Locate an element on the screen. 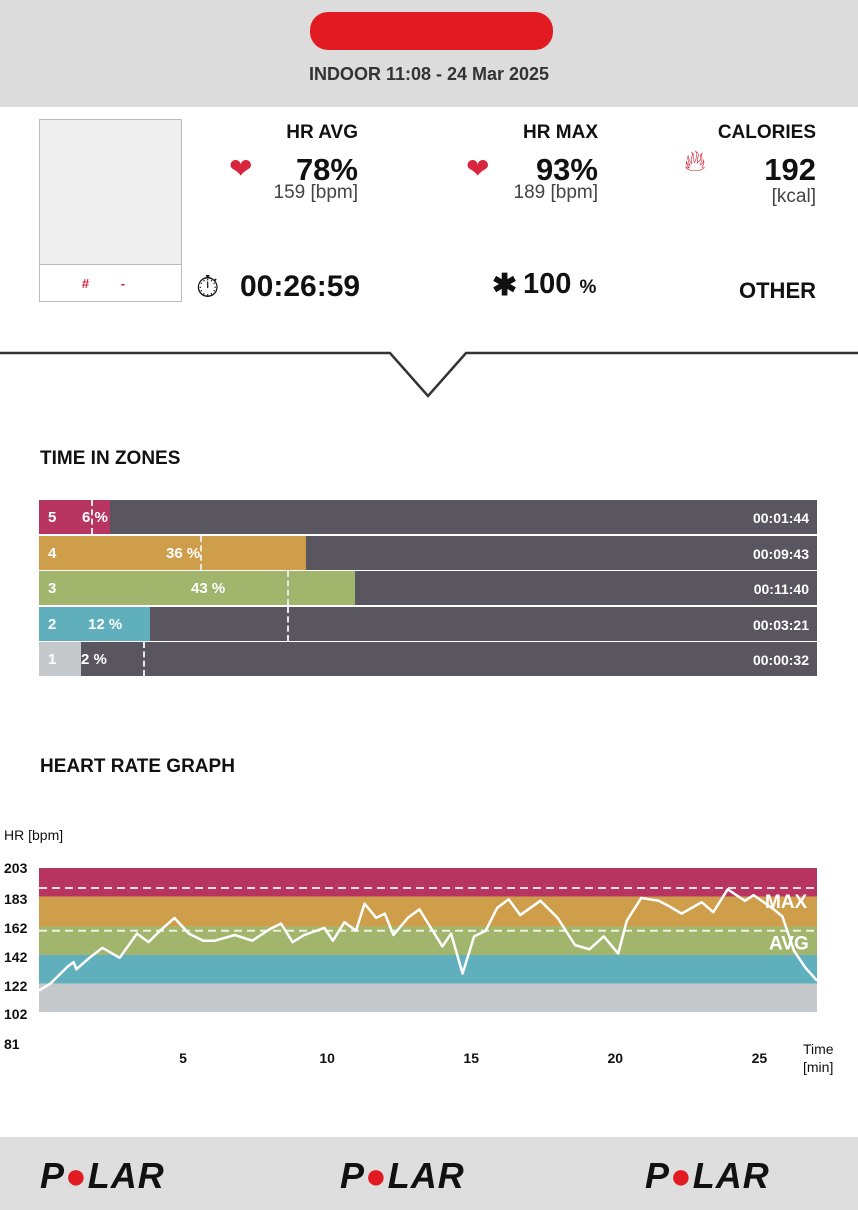  zone-number: 2 is located at coordinates (52, 624).